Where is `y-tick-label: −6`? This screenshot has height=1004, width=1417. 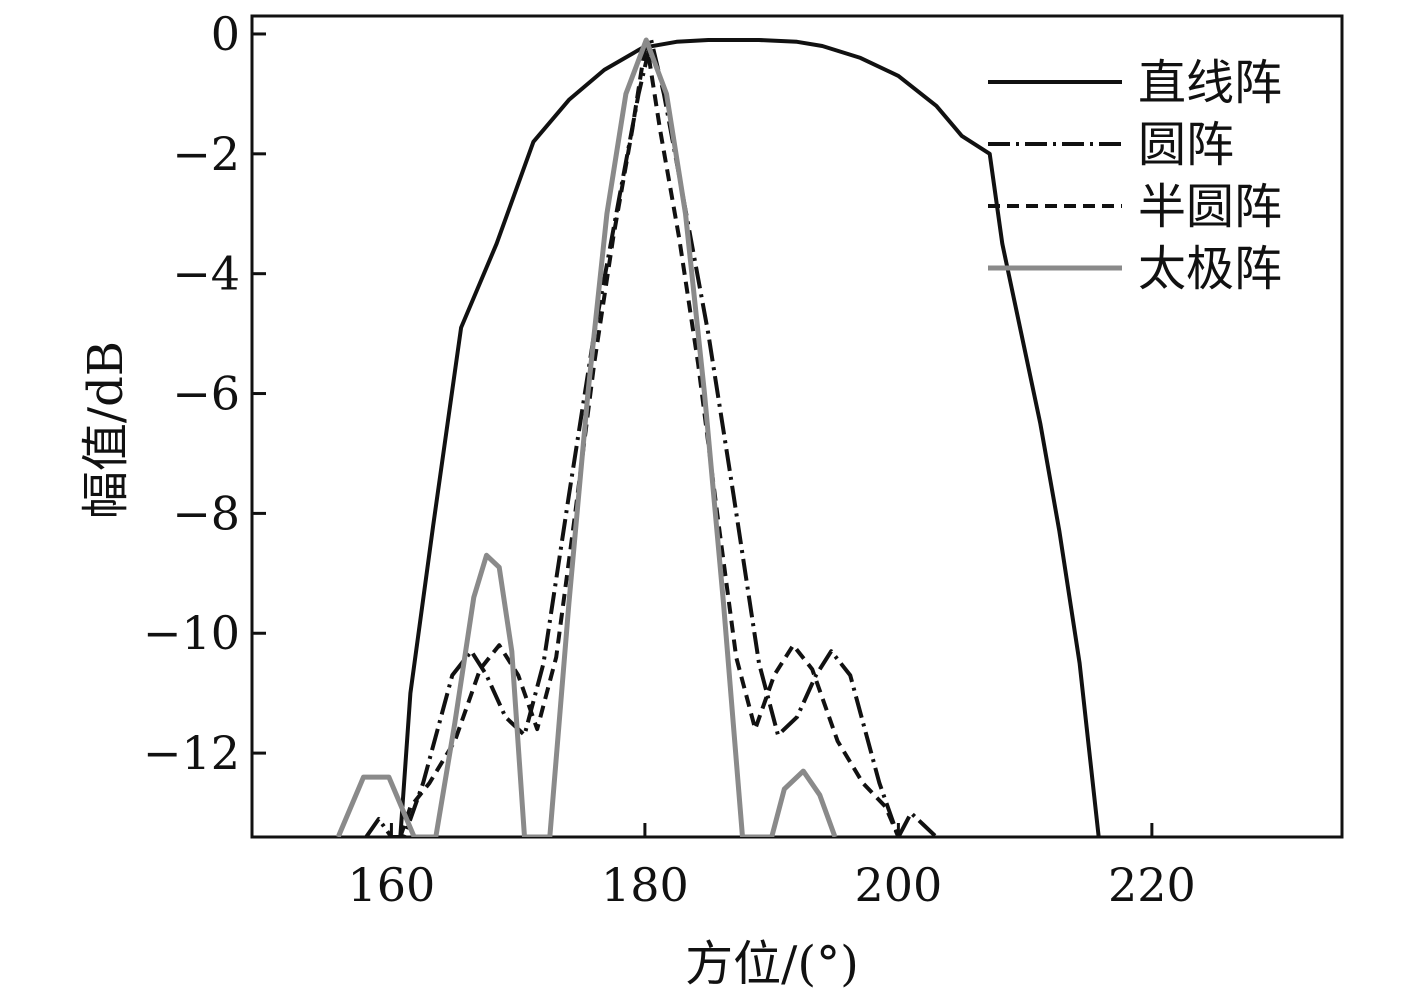
y-tick-label: −6 is located at coordinates (206, 394).